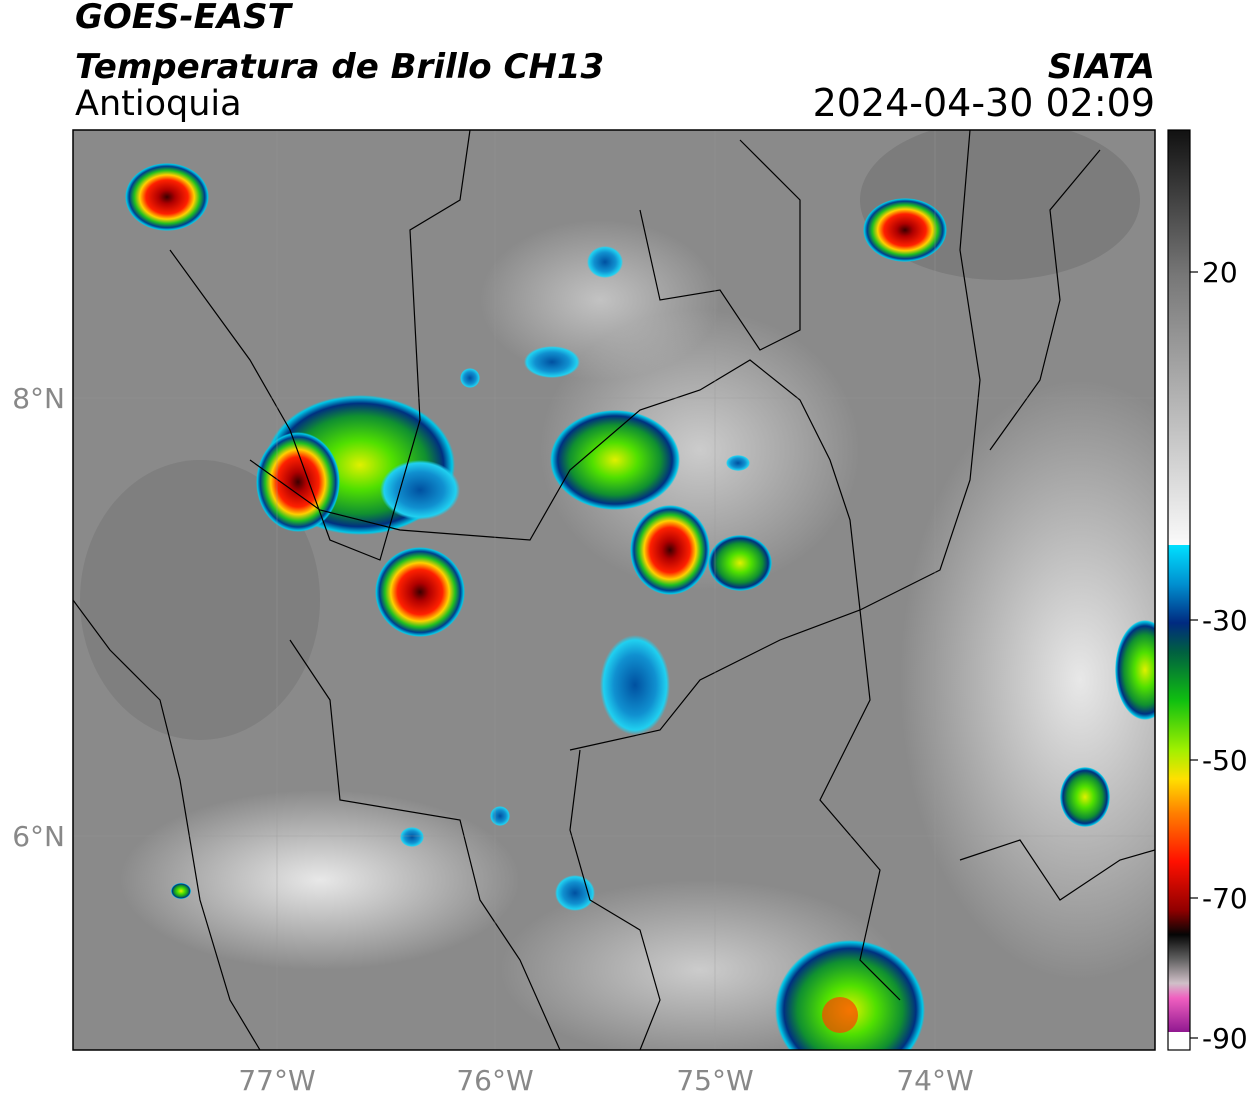  I want to click on colorbar-tick-label: -90, so click(1225, 1038).